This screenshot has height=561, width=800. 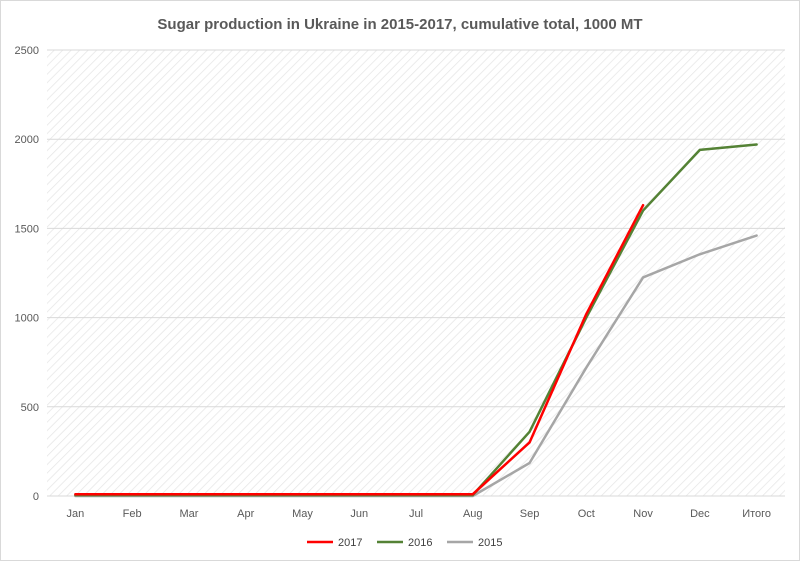 What do you see at coordinates (27, 319) in the screenshot?
I see `y-tick-label: 1000` at bounding box center [27, 319].